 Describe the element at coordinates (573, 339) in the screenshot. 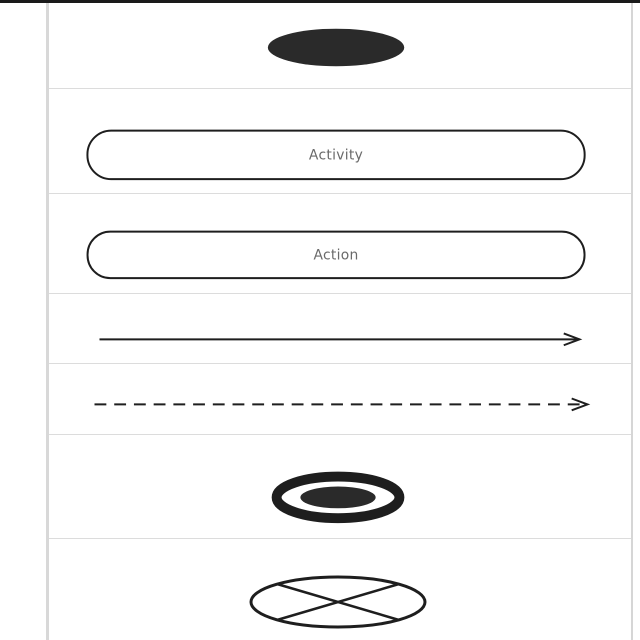

I see `control-flow-arrowhead-icon` at that location.